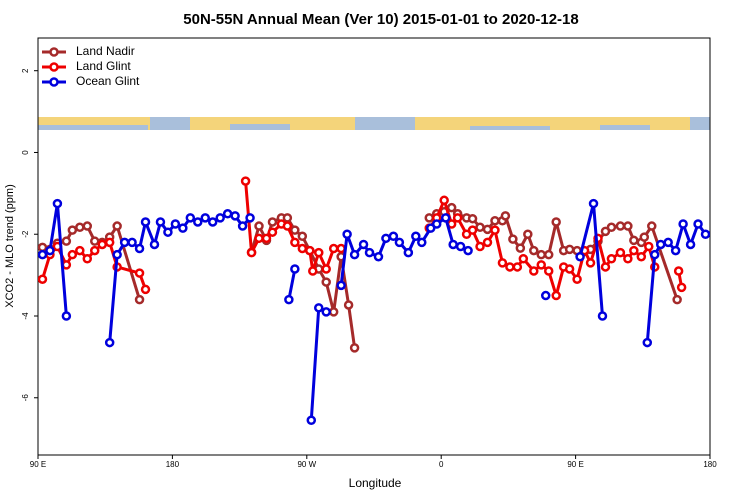  What do you see at coordinates (575, 464) in the screenshot?
I see `x-tick-label: 90 E` at bounding box center [575, 464].